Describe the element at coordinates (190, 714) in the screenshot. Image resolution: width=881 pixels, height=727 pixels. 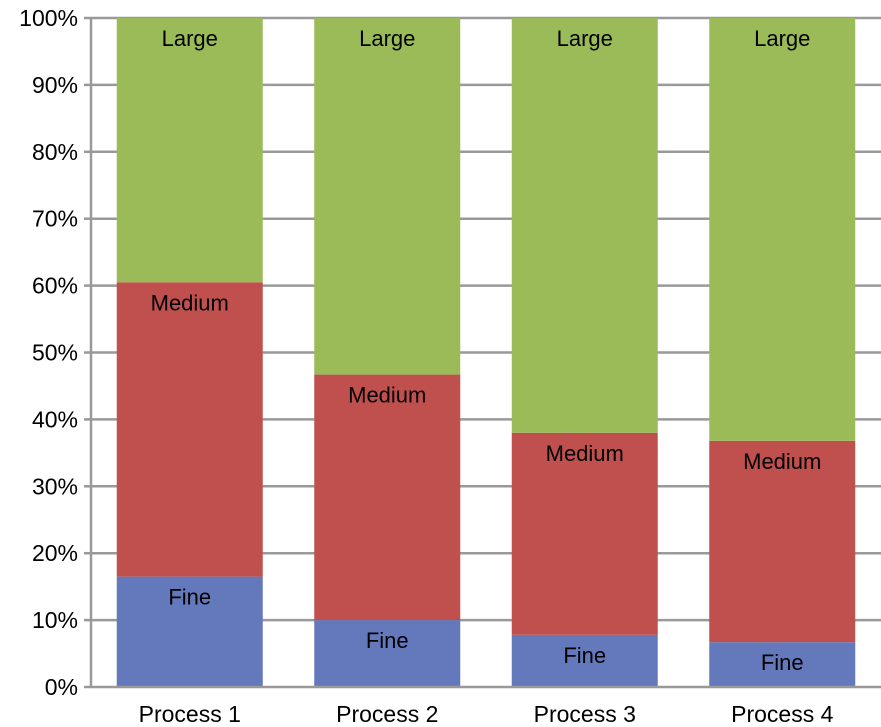
I see `x-category-label: Process 1` at that location.